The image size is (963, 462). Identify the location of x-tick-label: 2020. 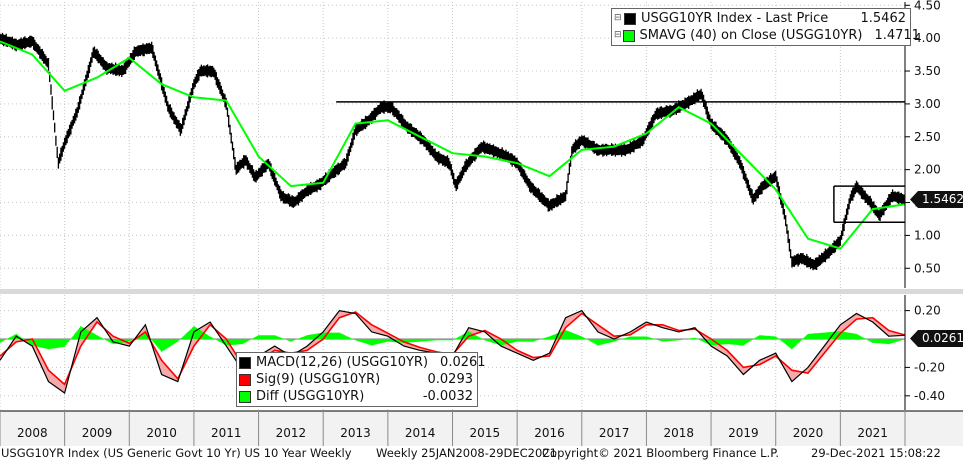
(808, 433).